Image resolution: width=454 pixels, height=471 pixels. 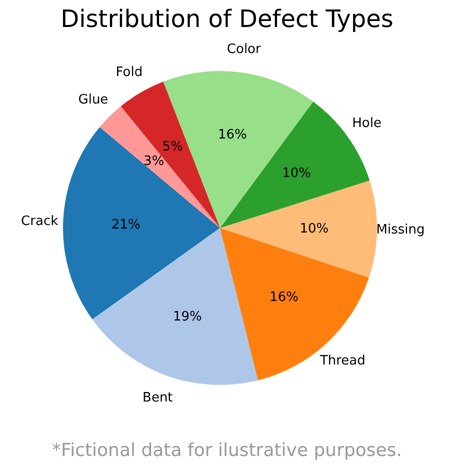 I want to click on data-label: 3%, so click(x=154, y=161).